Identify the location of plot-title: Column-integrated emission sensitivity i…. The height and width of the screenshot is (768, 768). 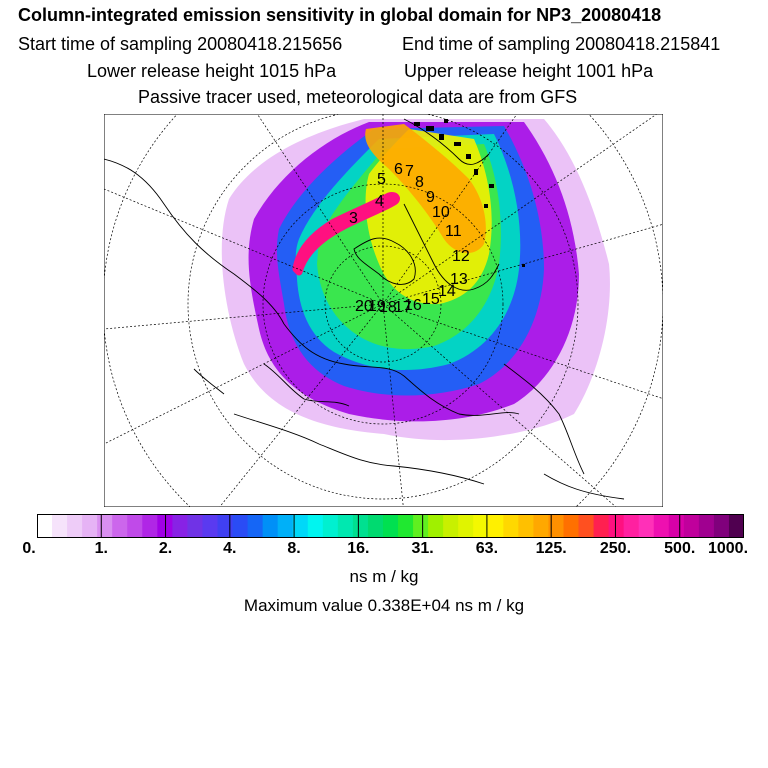
(340, 15).